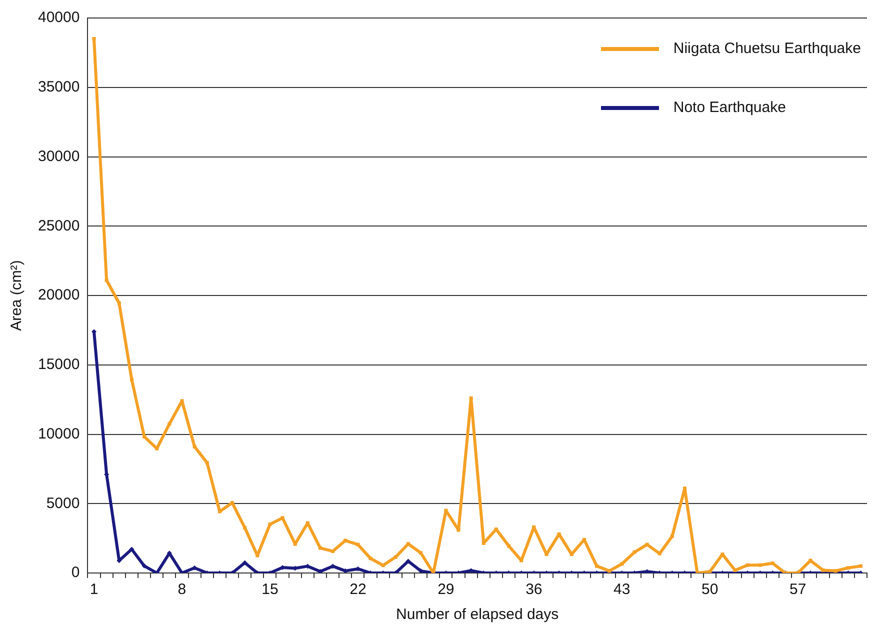  Describe the element at coordinates (710, 589) in the screenshot. I see `x-tick-label: 50` at that location.